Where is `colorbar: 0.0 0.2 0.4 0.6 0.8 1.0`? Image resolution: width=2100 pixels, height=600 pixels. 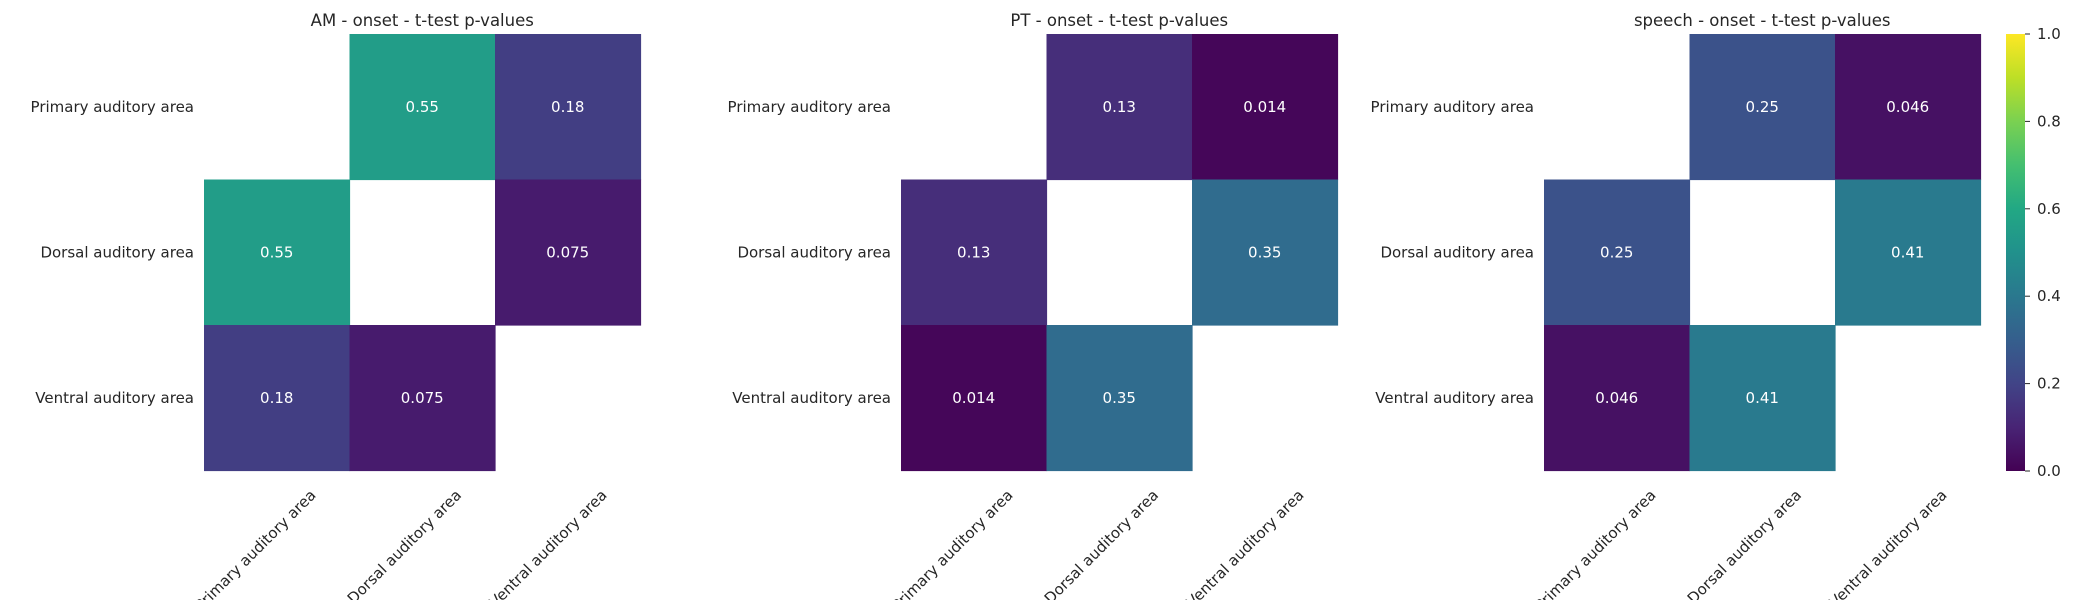
colorbar: 0.0 0.2 0.4 0.6 0.8 1.0 is located at coordinates (2033, 252).